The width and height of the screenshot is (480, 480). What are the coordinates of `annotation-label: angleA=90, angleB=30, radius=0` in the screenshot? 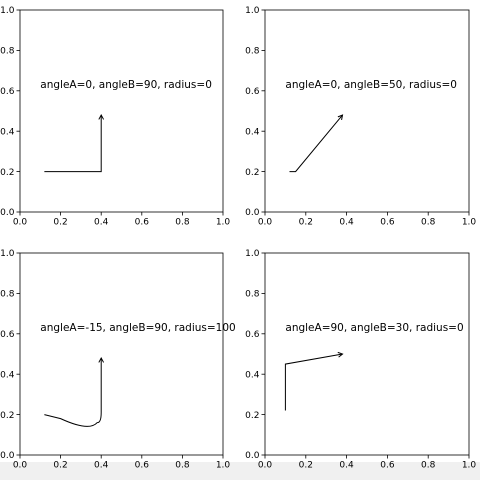 It's located at (374, 328).